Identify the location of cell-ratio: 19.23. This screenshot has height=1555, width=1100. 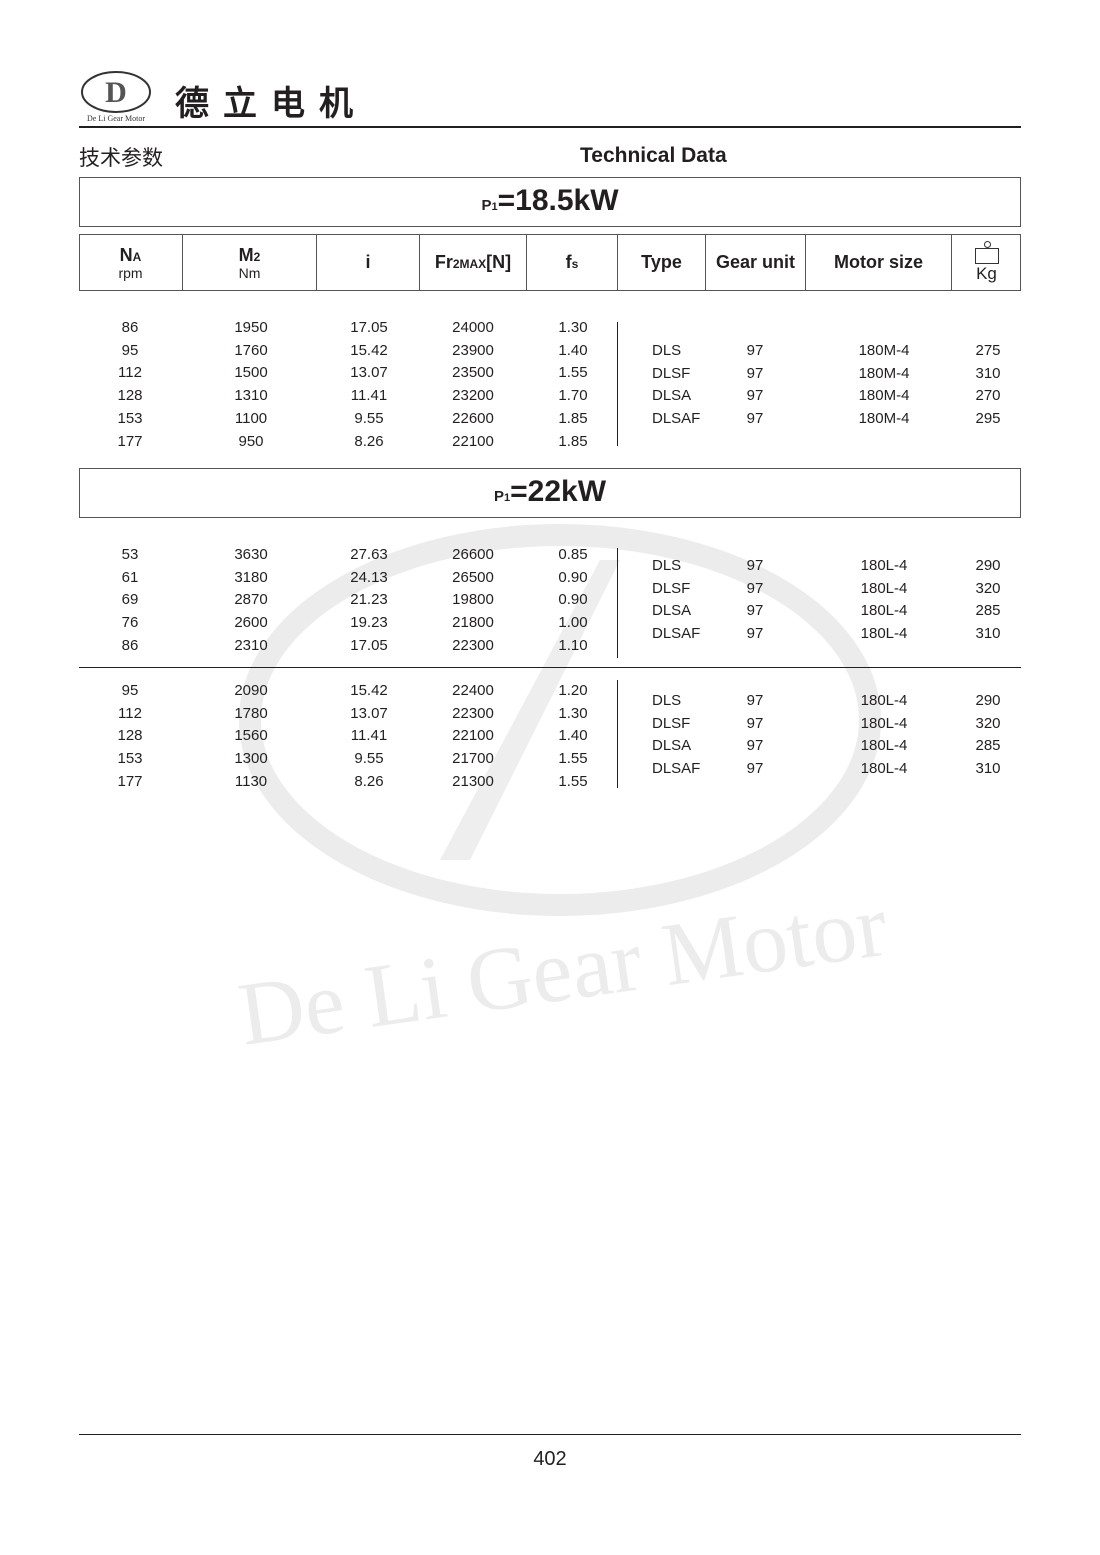
(369, 623).